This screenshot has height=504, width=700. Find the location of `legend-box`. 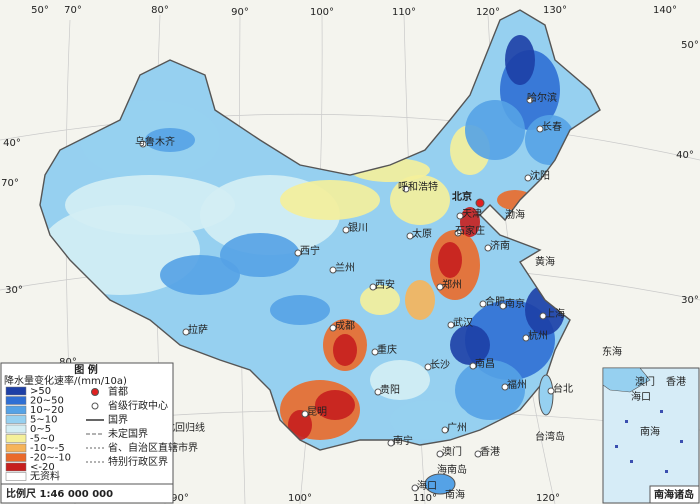

legend-box is located at coordinates (87, 433).